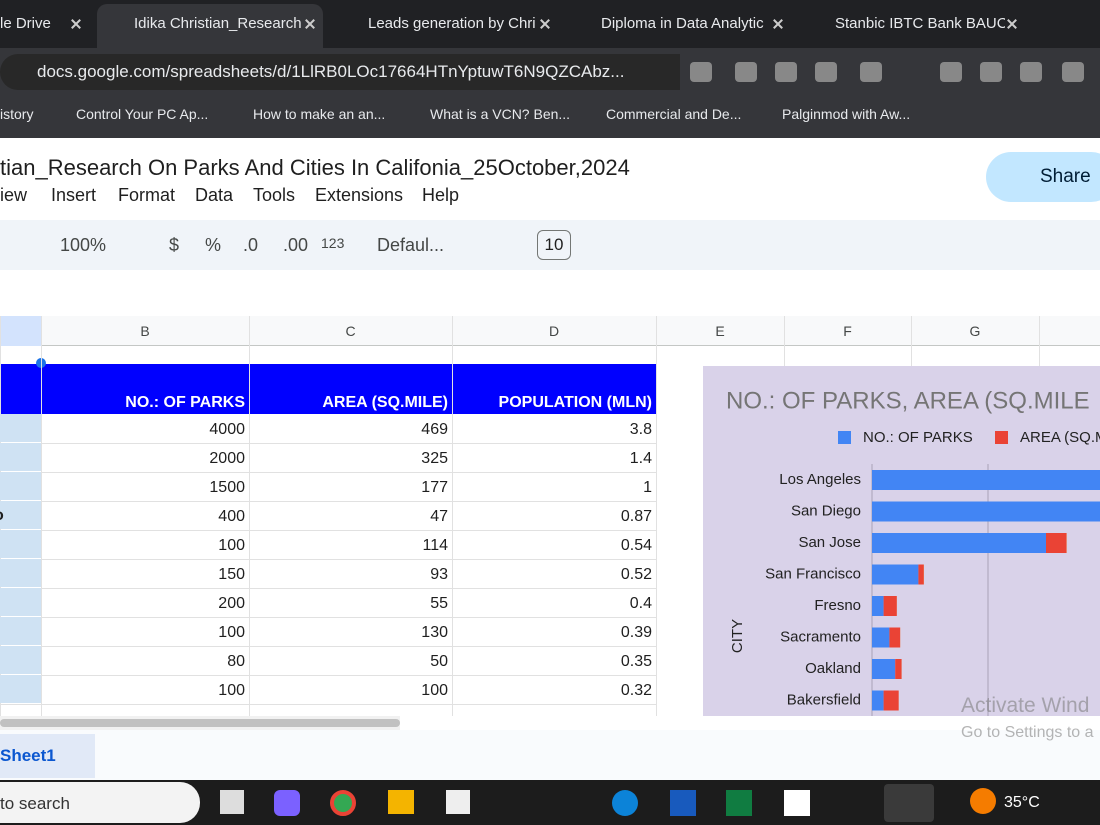 Image resolution: width=1100 pixels, height=825 pixels. Describe the element at coordinates (647, 487) in the screenshot. I see `table-cell: 1` at that location.